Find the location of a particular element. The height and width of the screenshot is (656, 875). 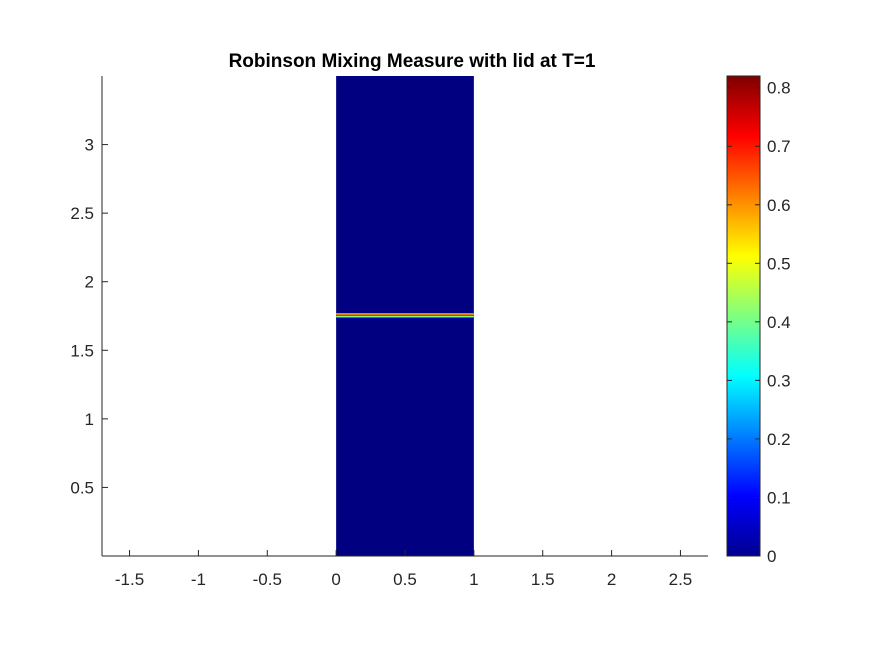

colorbar-tick-label: 0.4 is located at coordinates (779, 322).